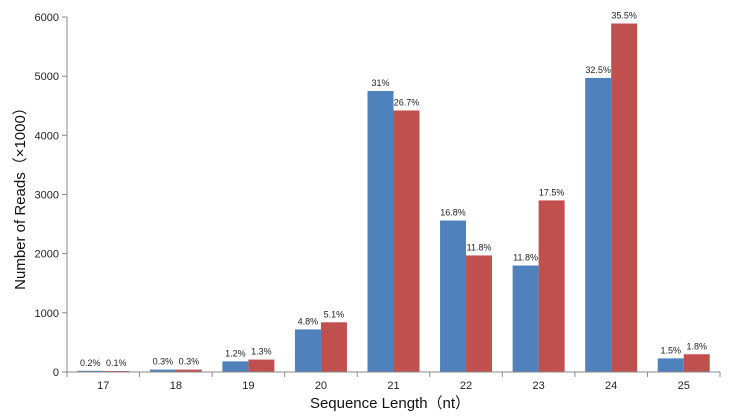 This screenshot has height=418, width=733. I want to click on x-tick-label: 25, so click(684, 386).